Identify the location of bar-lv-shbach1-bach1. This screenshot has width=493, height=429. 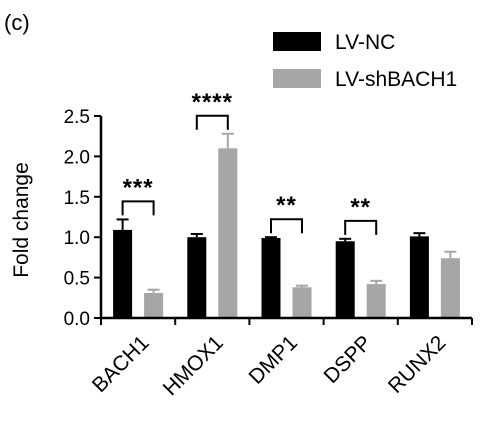
(154, 305).